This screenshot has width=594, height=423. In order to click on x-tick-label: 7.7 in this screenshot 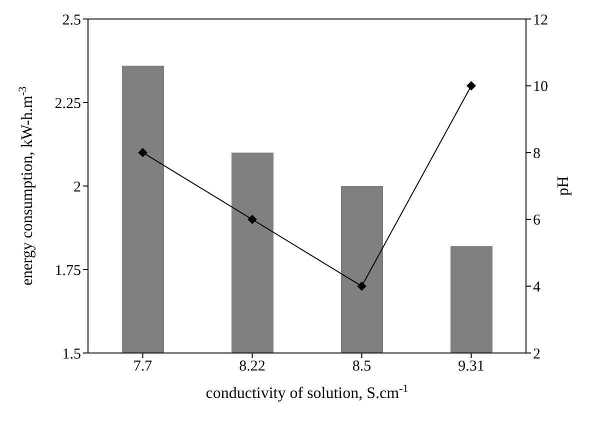, I will do `click(143, 366)`.